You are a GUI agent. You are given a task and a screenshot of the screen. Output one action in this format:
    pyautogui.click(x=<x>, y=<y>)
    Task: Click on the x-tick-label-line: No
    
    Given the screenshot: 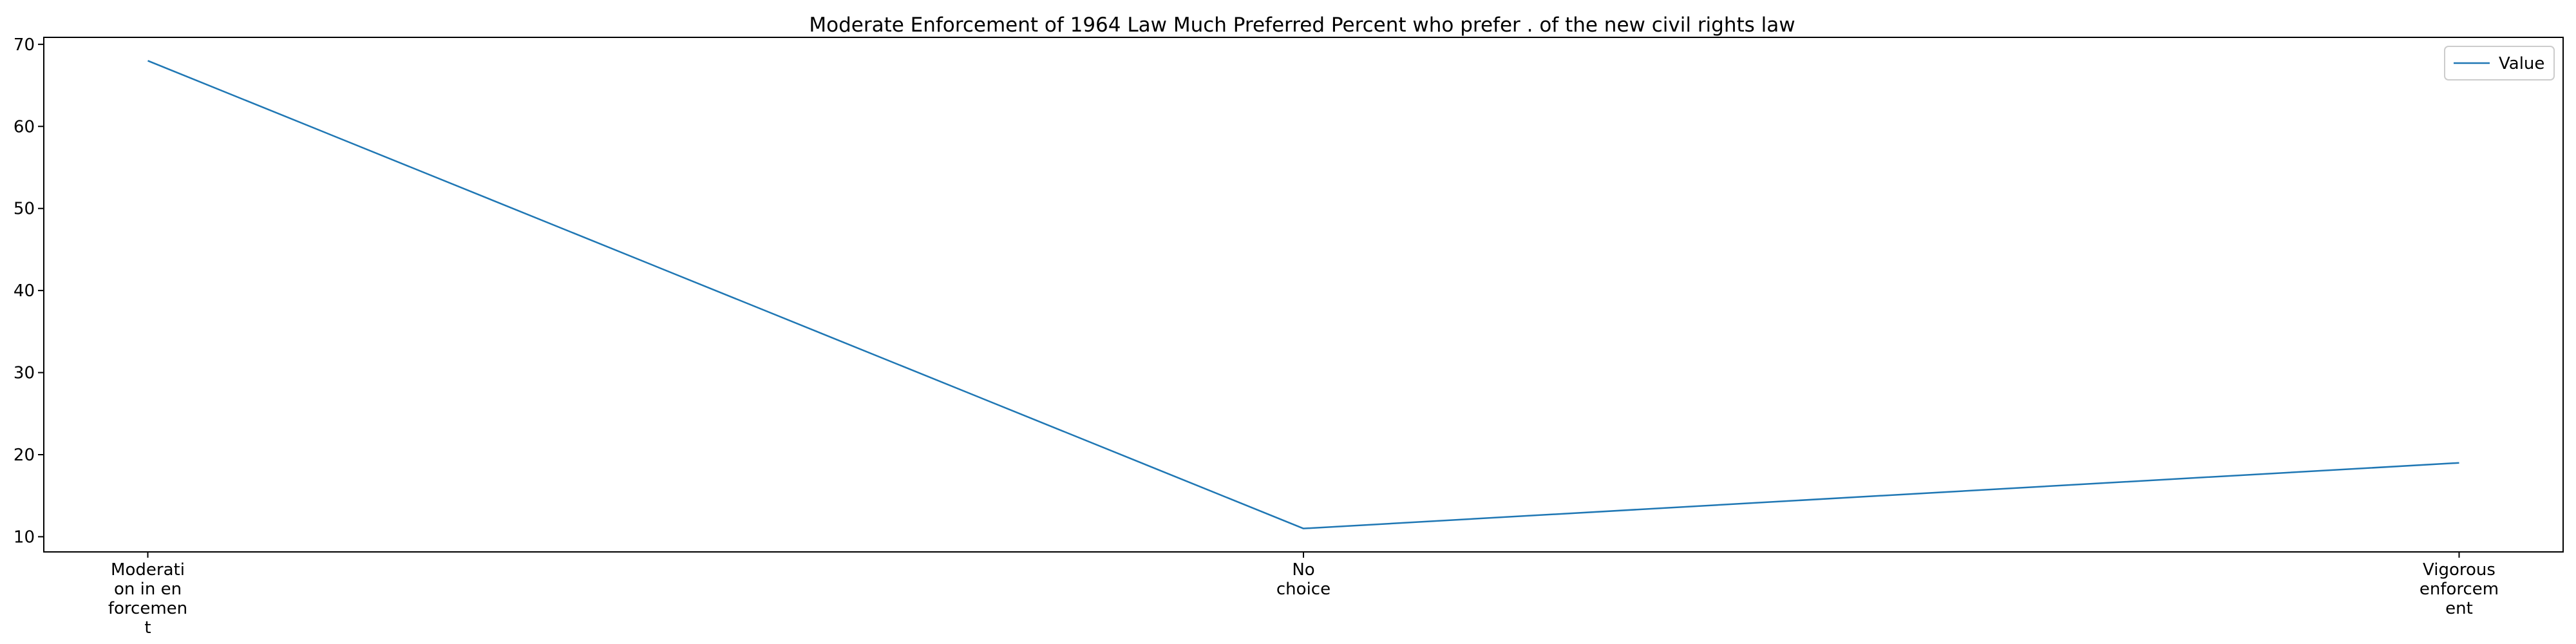 What is the action you would take?
    pyautogui.click(x=1303, y=570)
    